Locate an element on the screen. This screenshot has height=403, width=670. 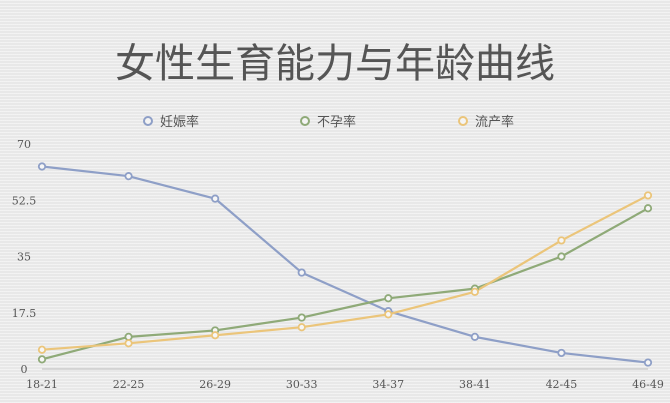
y-tick-label: 52.5 is located at coordinates (24, 200).